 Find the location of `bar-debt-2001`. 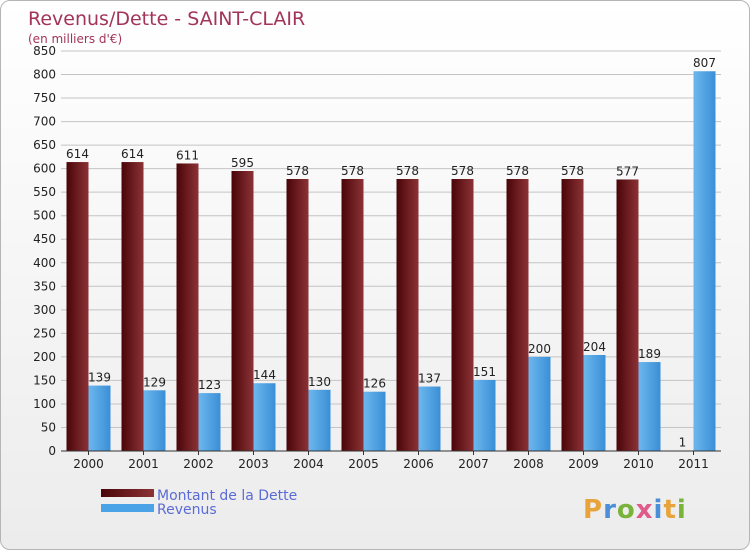

bar-debt-2001 is located at coordinates (132, 306).